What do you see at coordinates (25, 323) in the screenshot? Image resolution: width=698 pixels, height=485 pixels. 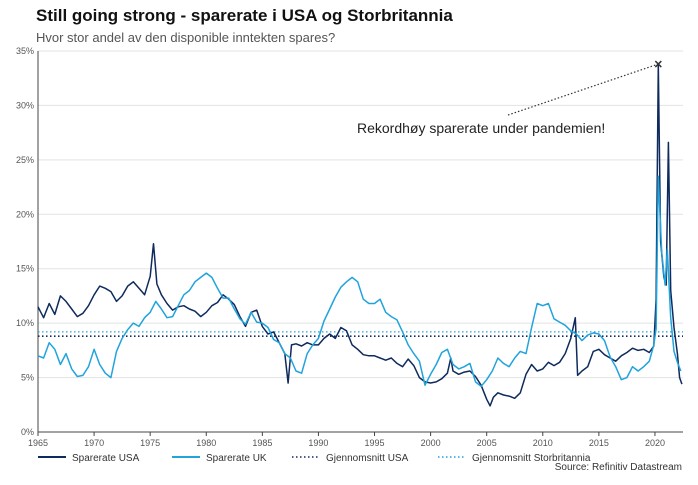 I see `y-tick-label: 10%` at bounding box center [25, 323].